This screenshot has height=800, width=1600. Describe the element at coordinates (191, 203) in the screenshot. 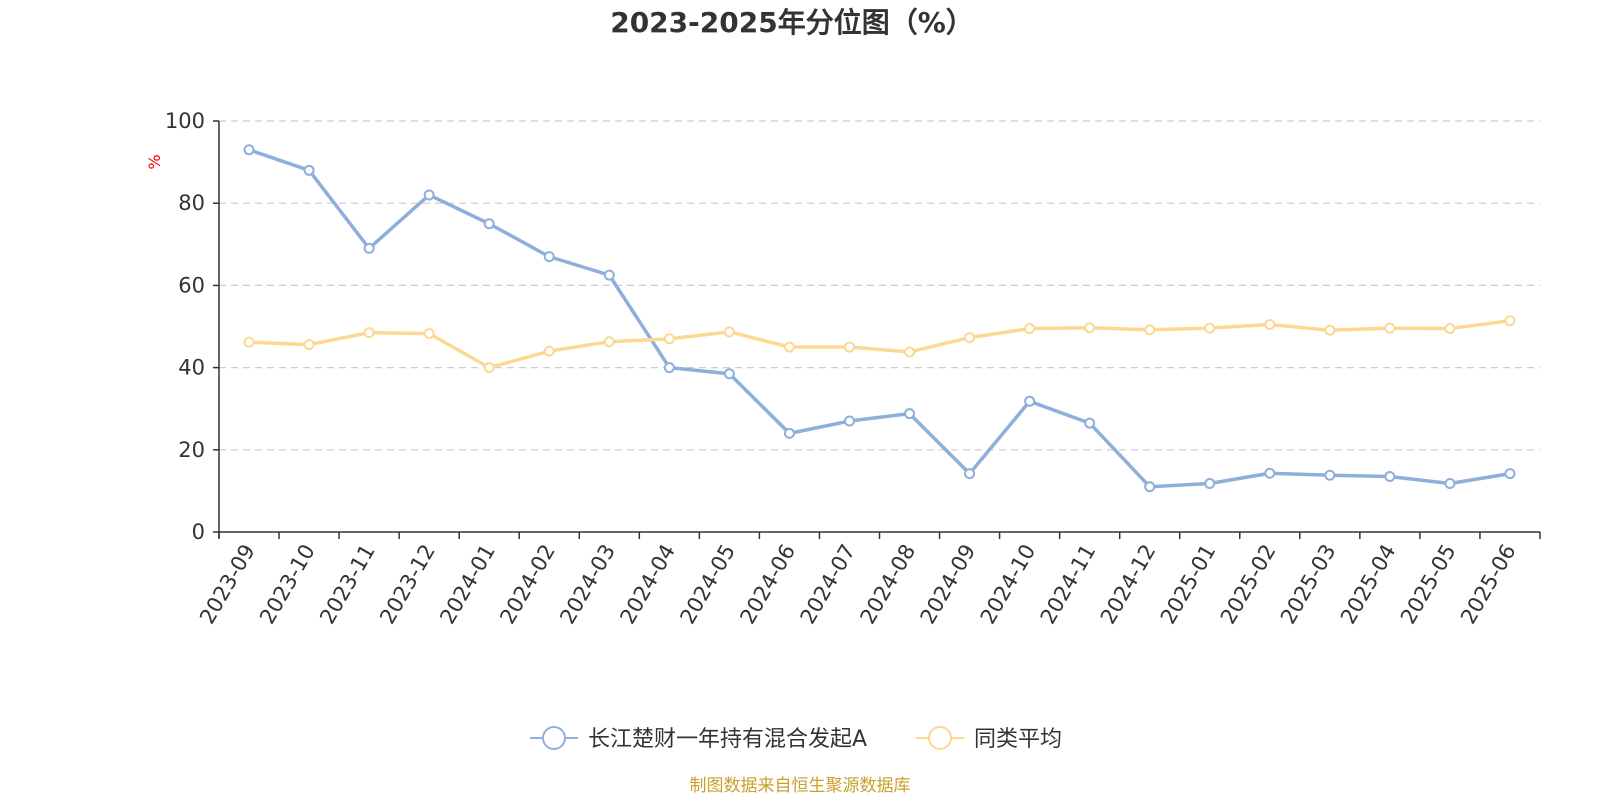

I see `y-tick-label: 80` at that location.